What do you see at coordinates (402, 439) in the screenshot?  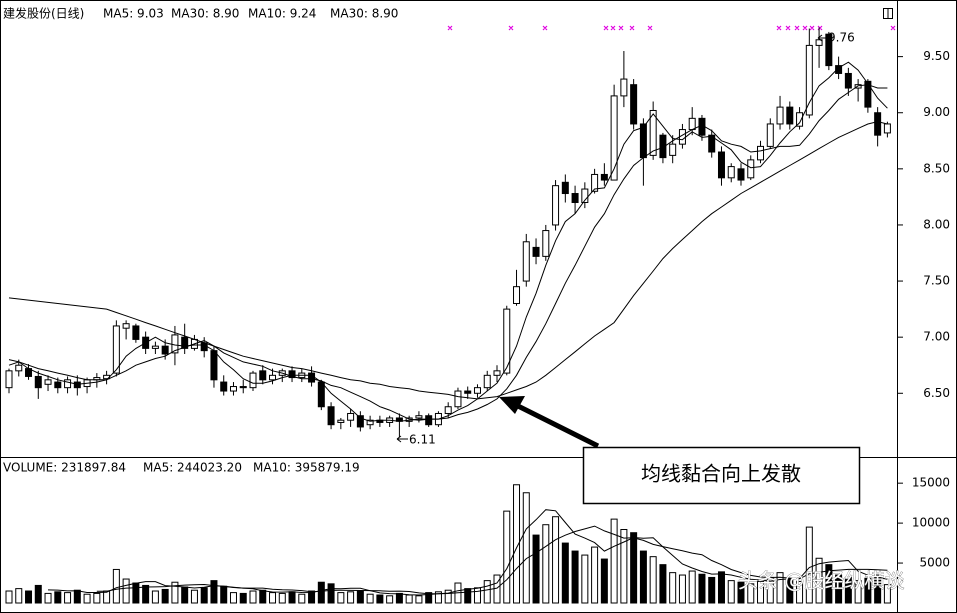 I see `low-arrow` at bounding box center [402, 439].